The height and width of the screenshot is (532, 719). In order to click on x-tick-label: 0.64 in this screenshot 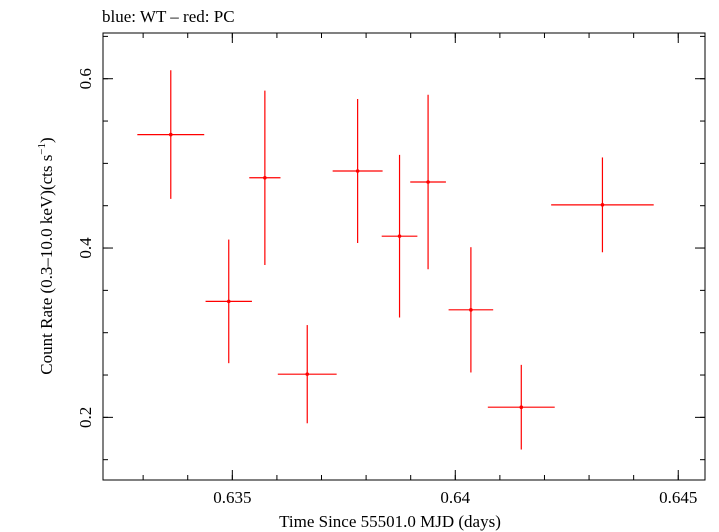, I will do `click(455, 497)`.